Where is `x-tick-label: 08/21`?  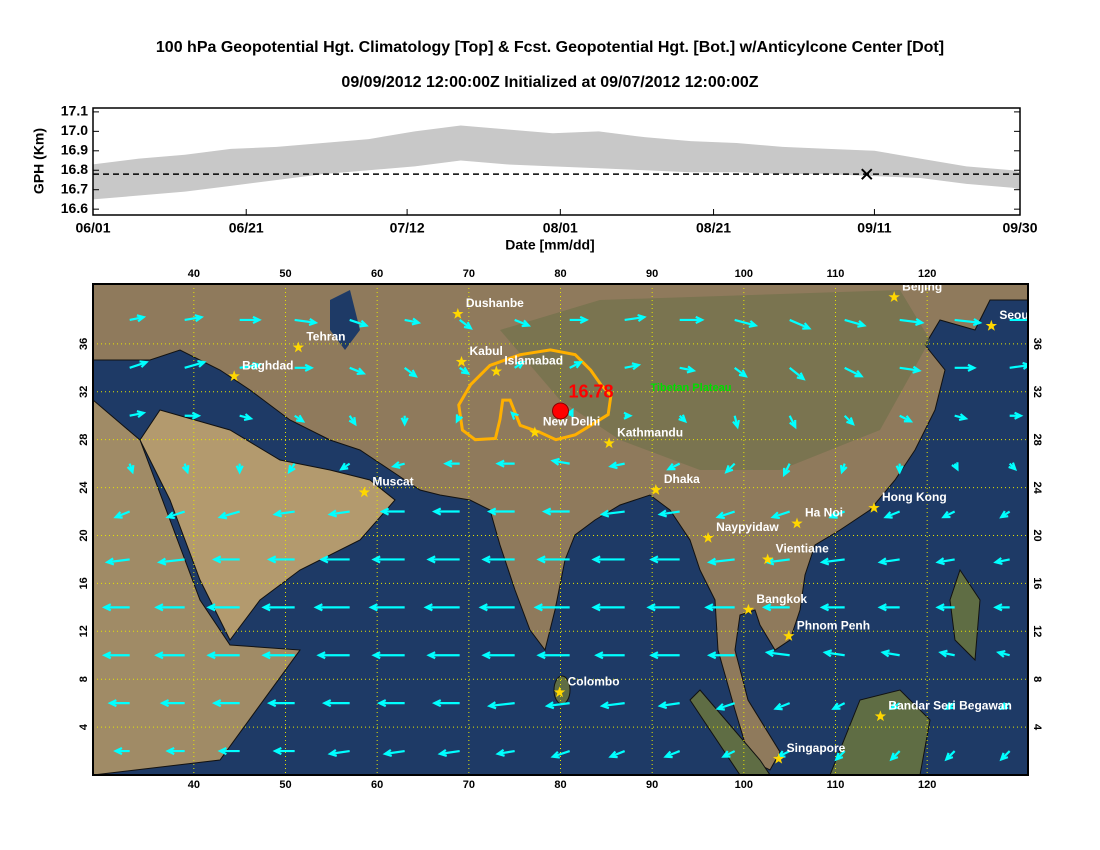 x-tick-label: 08/21 is located at coordinates (713, 228).